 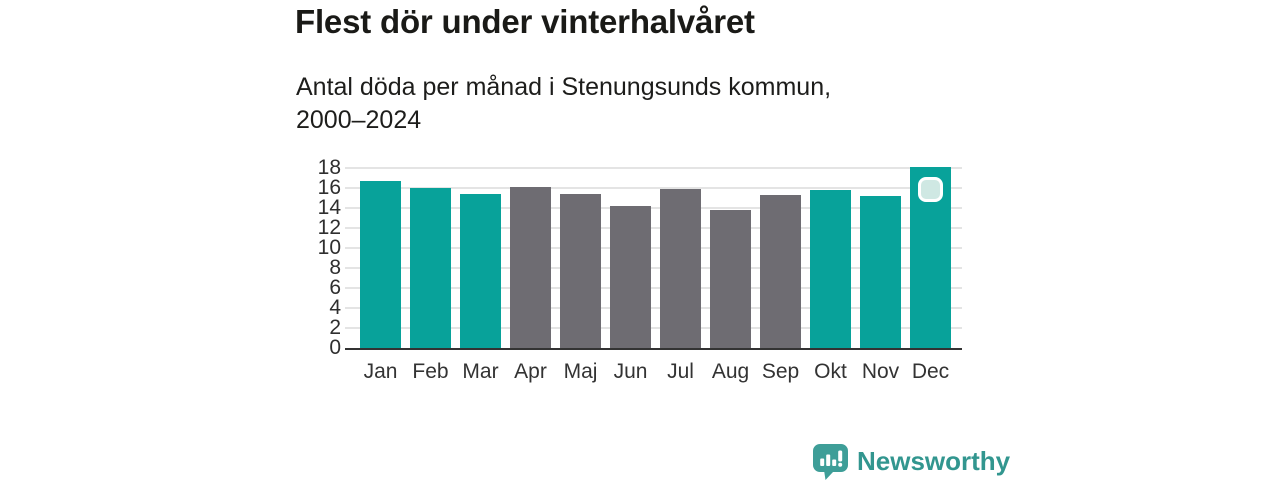 What do you see at coordinates (580, 271) in the screenshot?
I see `bar-maj` at bounding box center [580, 271].